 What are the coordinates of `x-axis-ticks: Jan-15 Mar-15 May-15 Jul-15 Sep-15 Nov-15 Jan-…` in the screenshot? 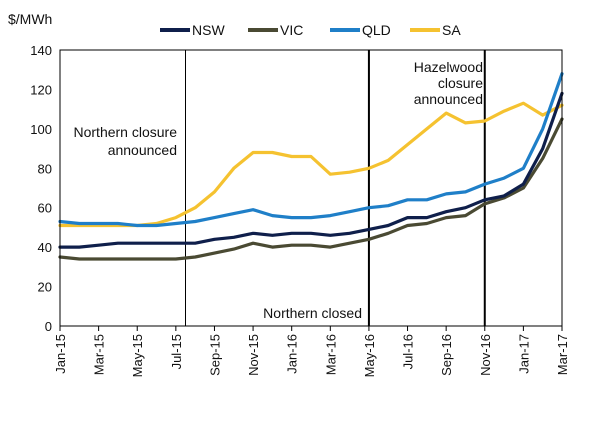 It's located at (311, 351).